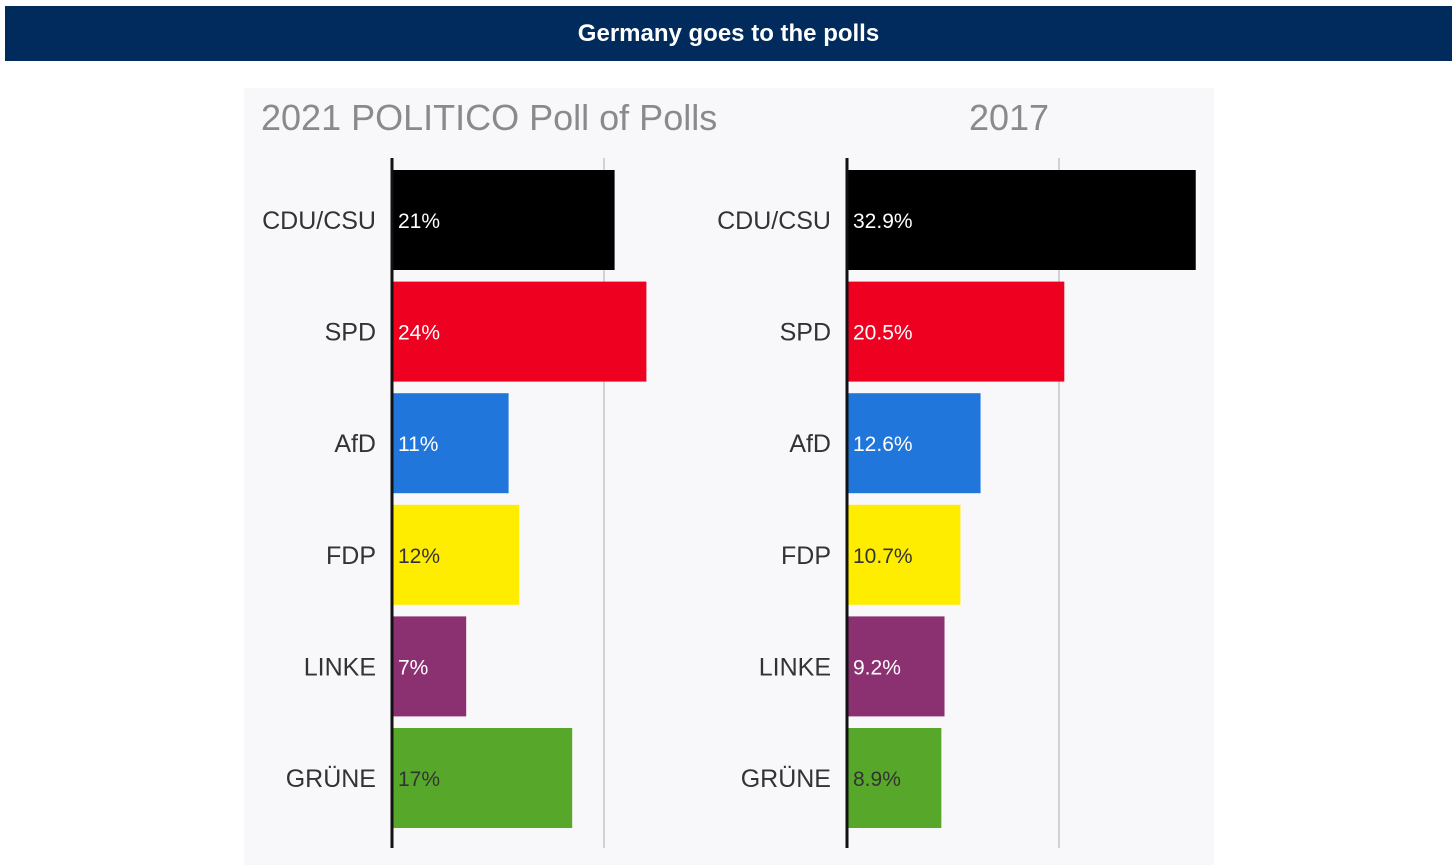  What do you see at coordinates (877, 667) in the screenshot?
I see `result2017-value-label: 9.2%` at bounding box center [877, 667].